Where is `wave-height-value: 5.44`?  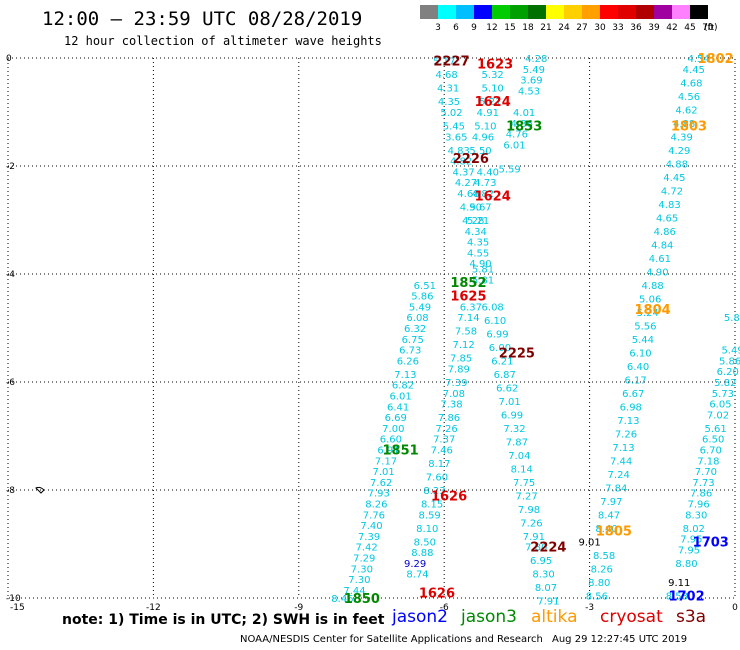
wave-height-value: 5.44 is located at coordinates (643, 340).